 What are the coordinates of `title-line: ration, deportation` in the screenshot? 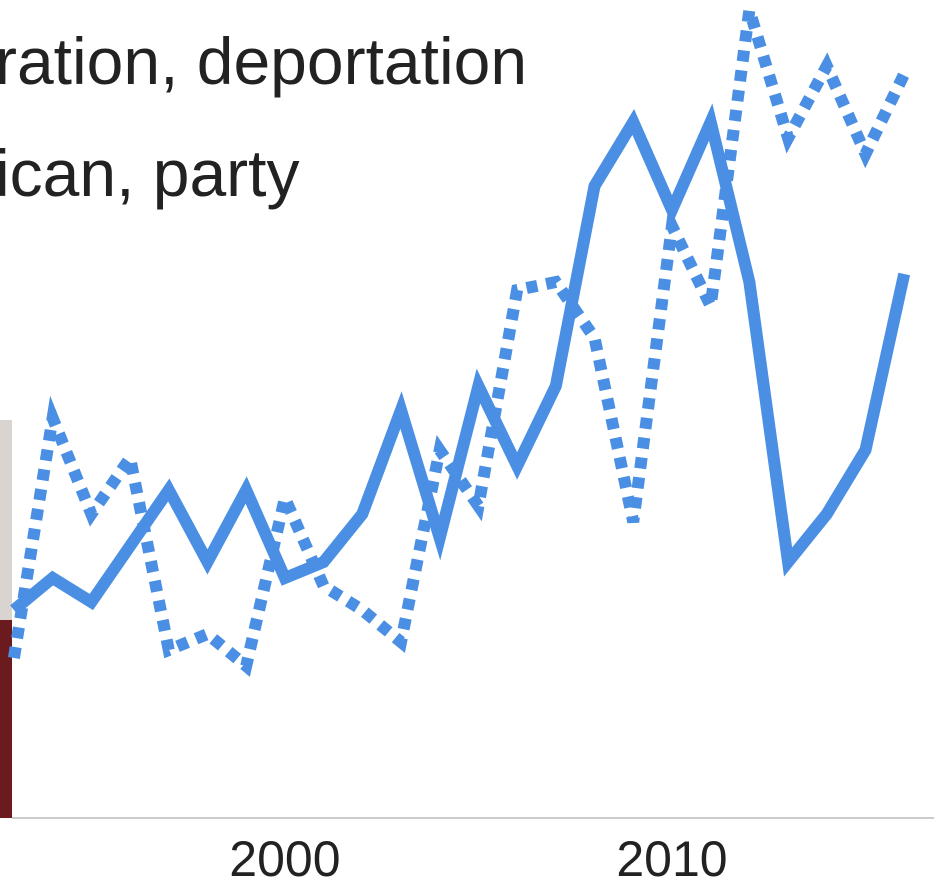 It's located at (263, 61).